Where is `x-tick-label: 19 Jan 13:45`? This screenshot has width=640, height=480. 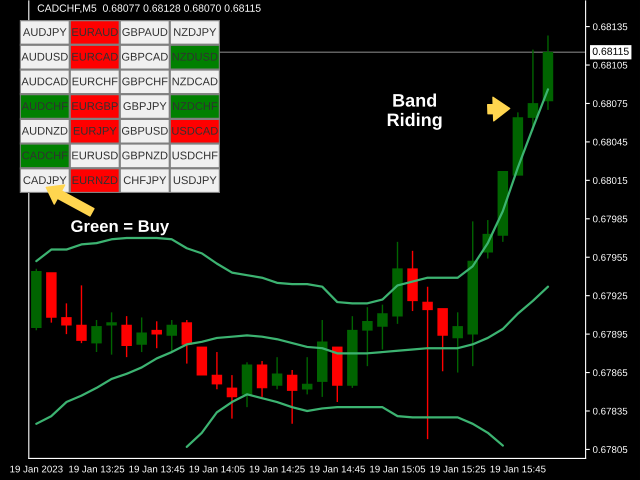
x-tick-label: 19 Jan 13:45 is located at coordinates (156, 469).